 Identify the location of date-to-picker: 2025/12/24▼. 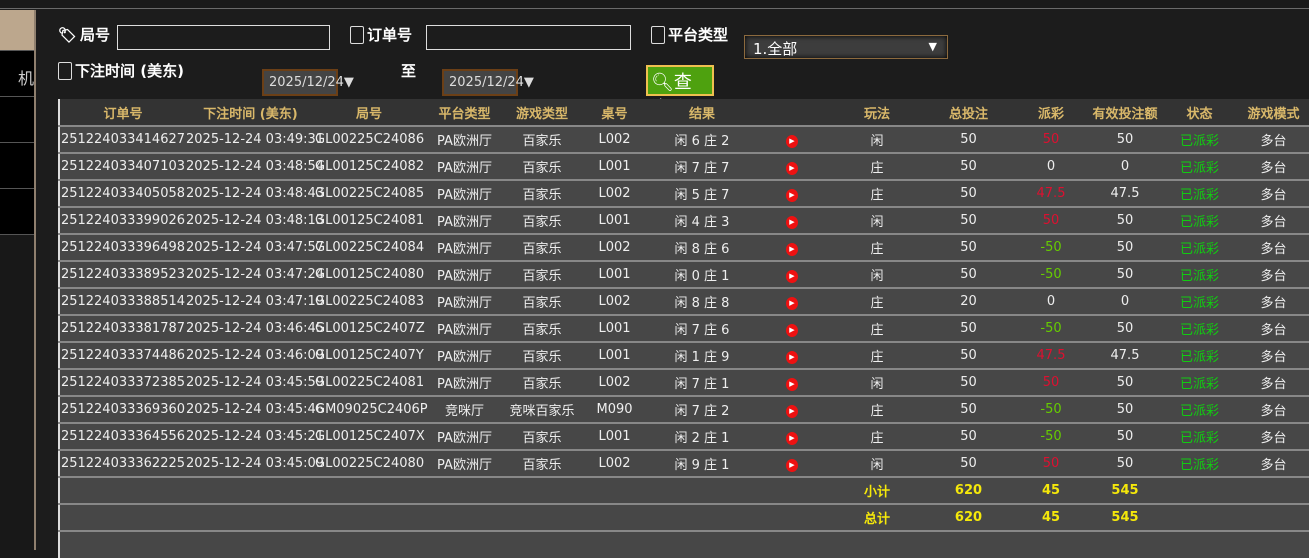
(488, 82).